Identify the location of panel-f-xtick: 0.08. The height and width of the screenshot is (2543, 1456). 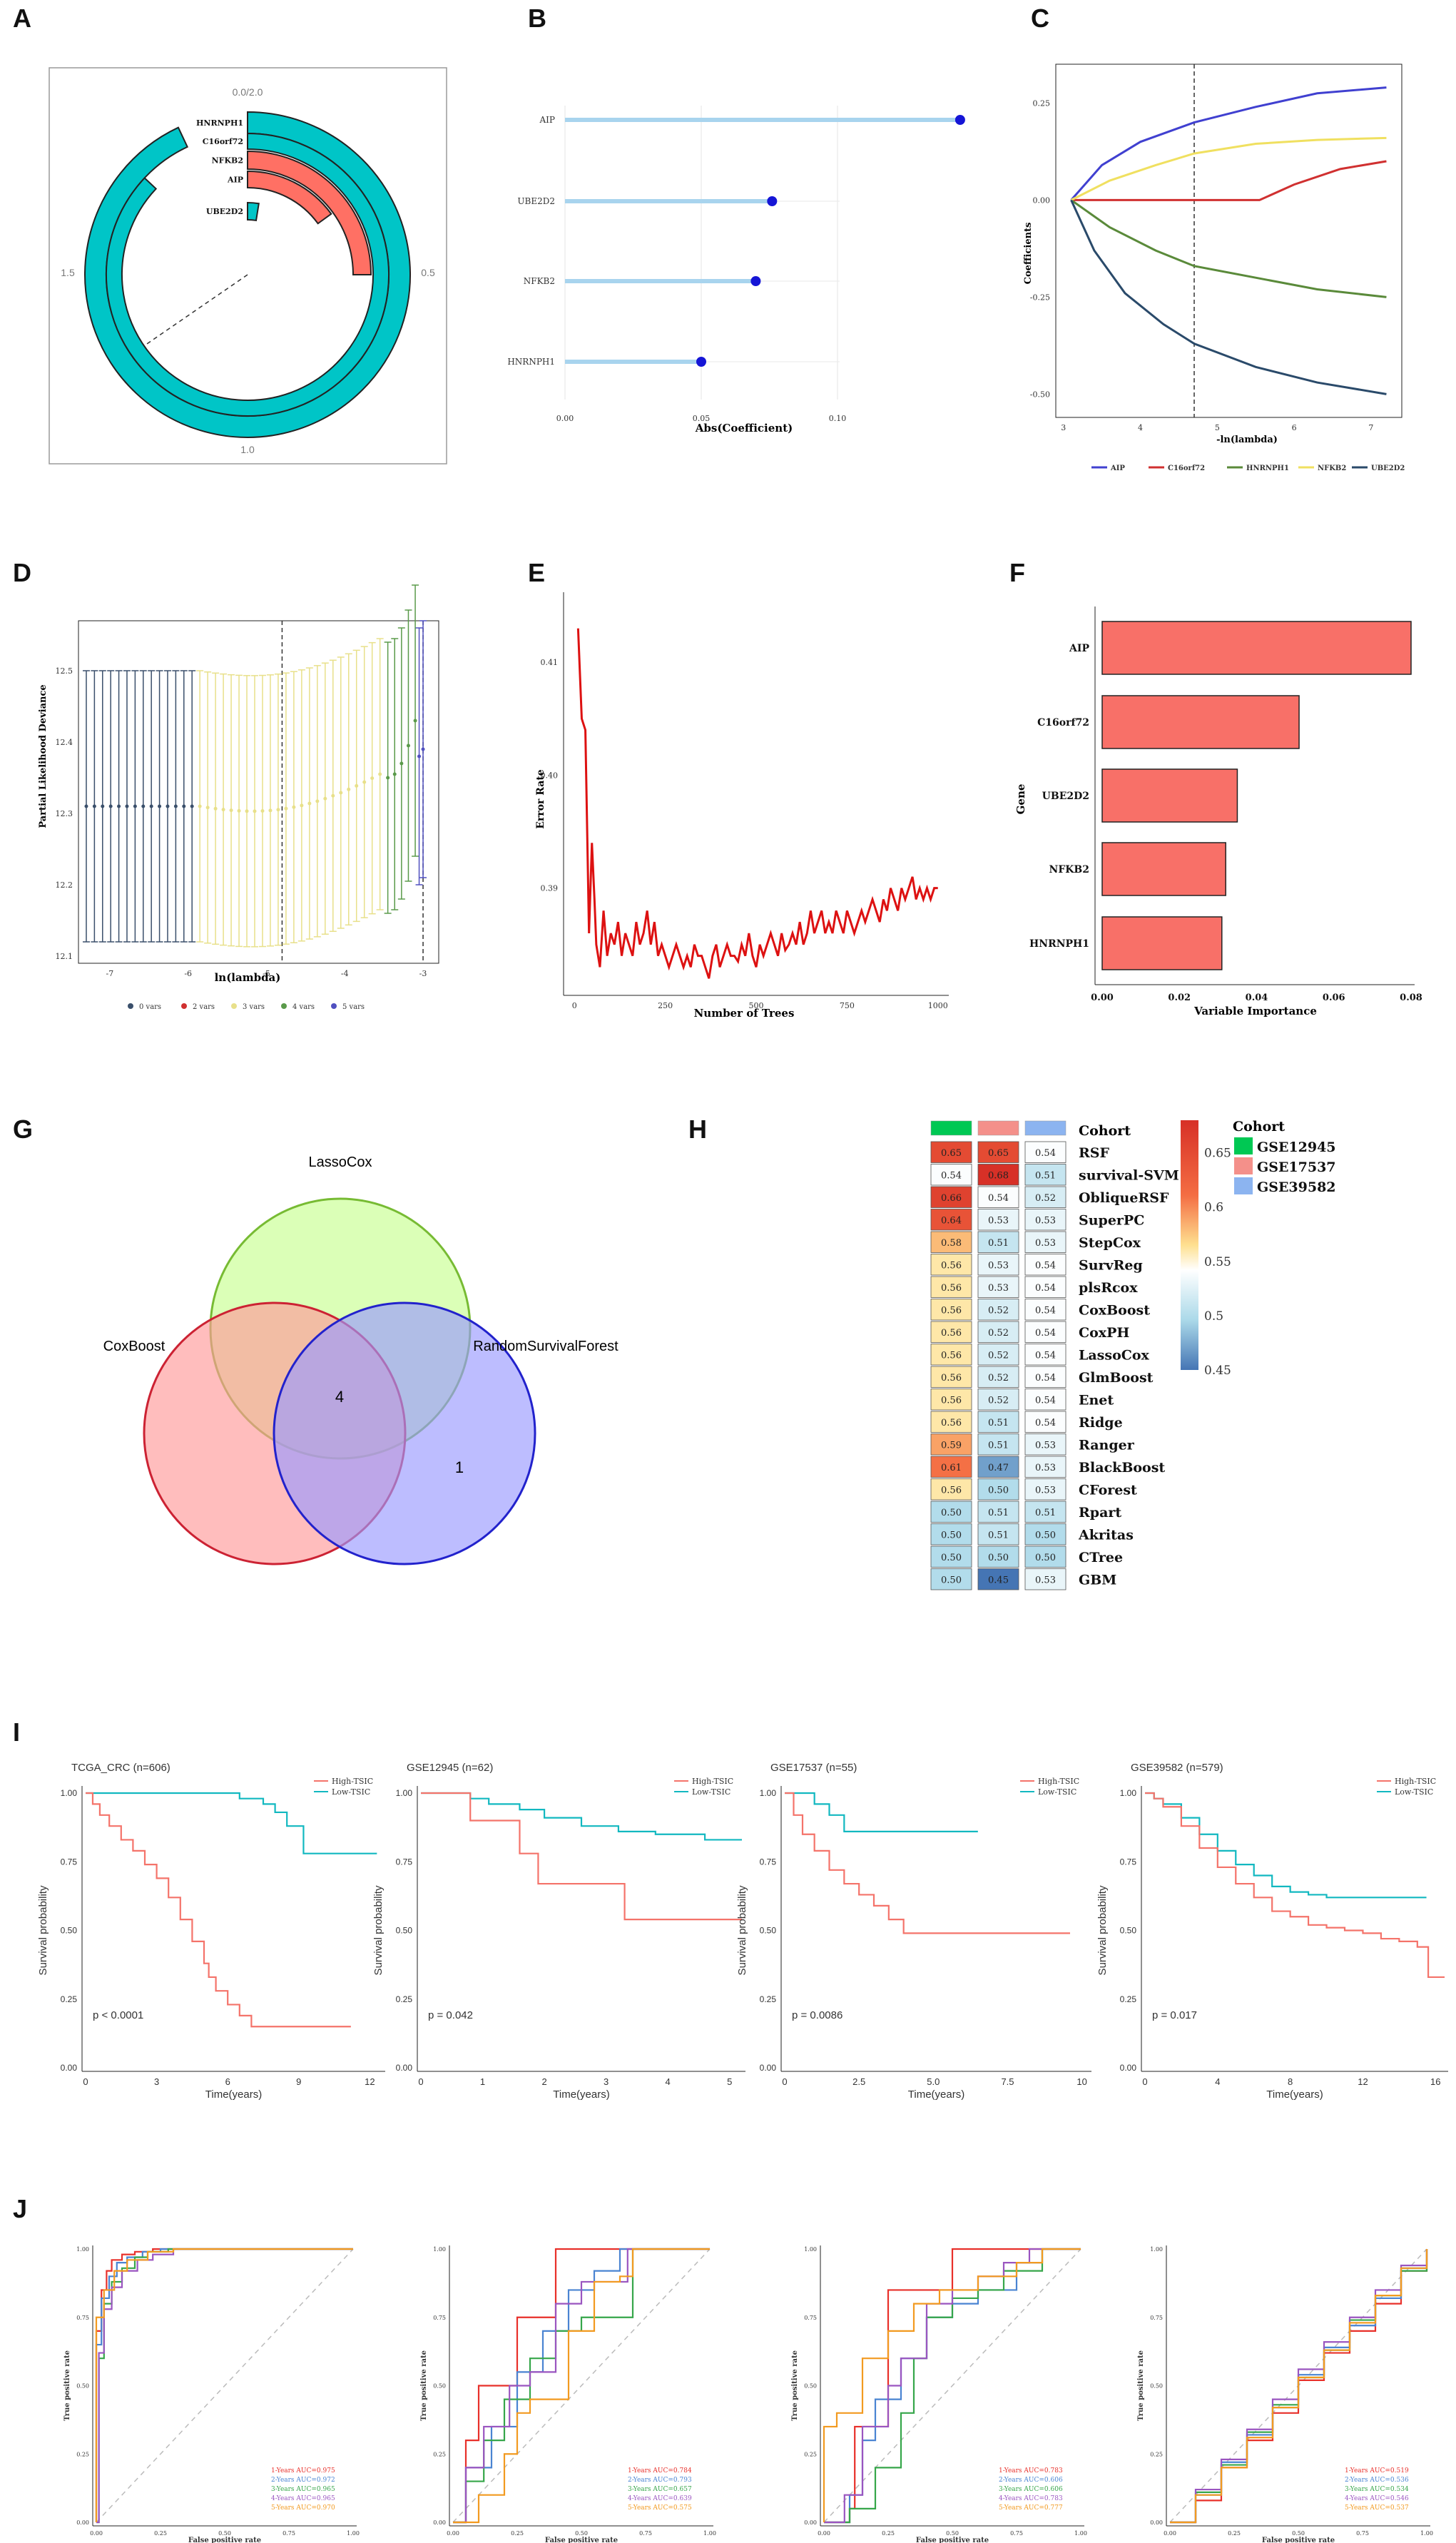
(1411, 998).